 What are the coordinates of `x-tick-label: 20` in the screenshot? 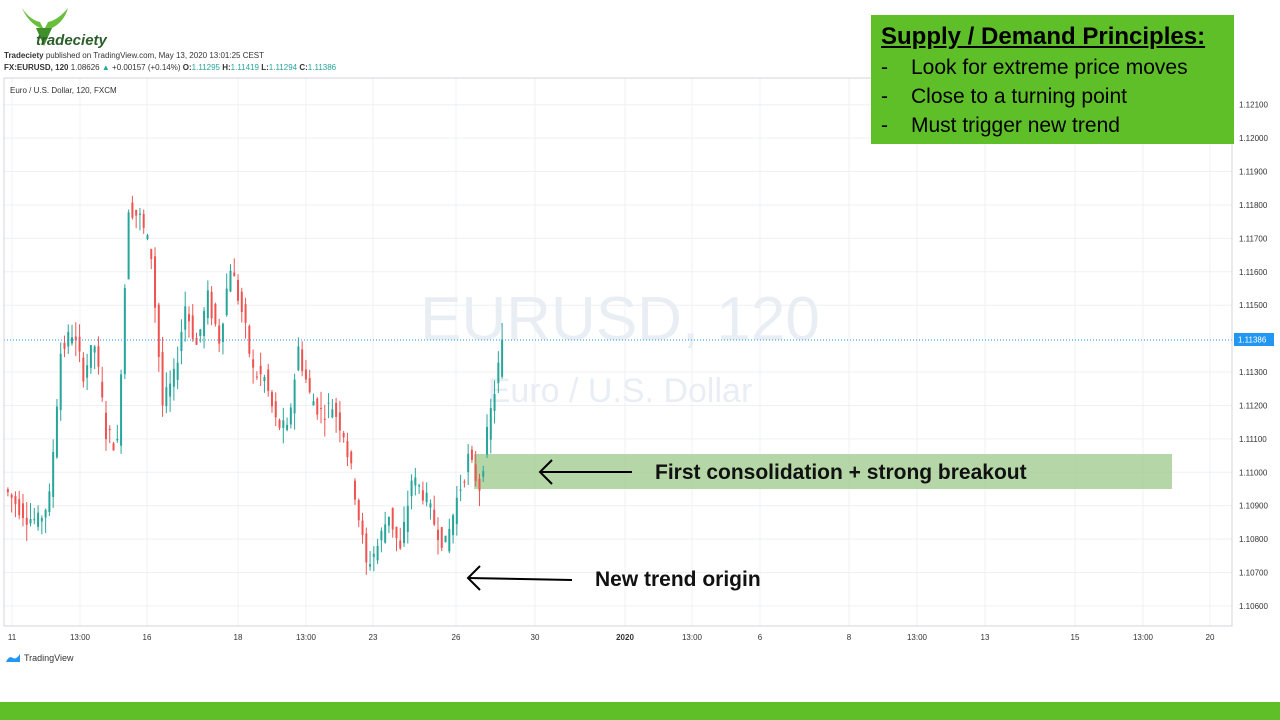 It's located at (1210, 637).